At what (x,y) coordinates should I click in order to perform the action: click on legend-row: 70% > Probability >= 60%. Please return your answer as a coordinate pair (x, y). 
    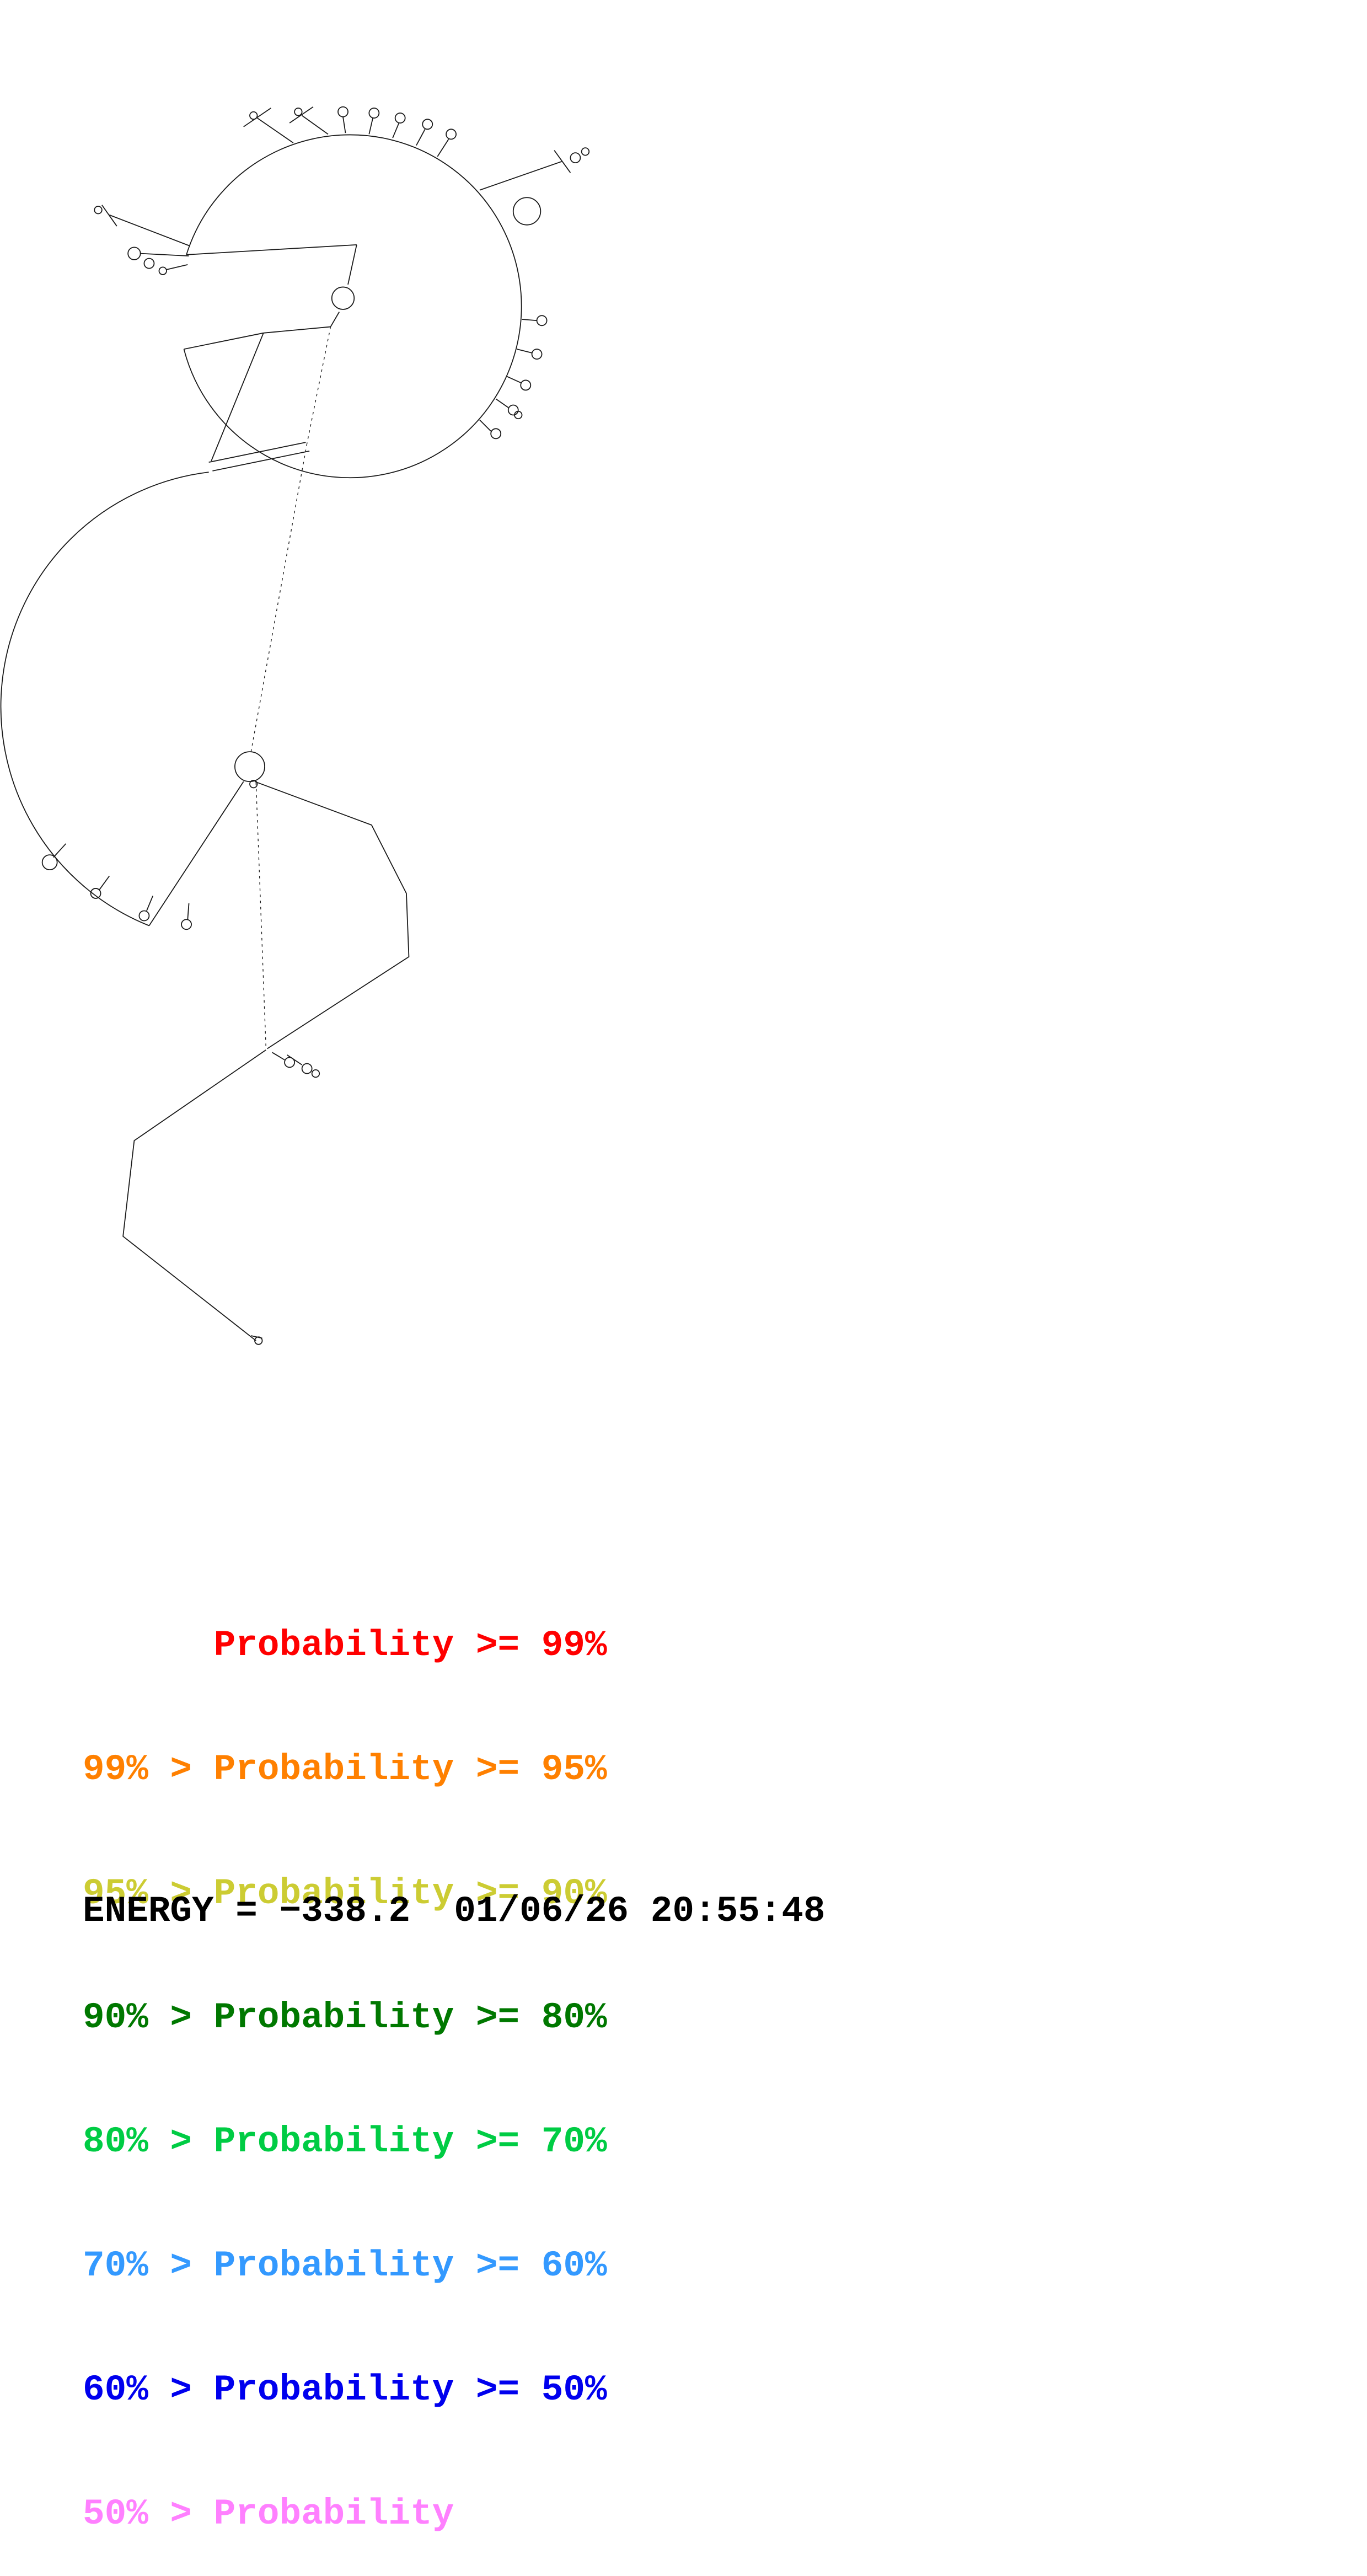
    Looking at the image, I should click on (345, 2265).